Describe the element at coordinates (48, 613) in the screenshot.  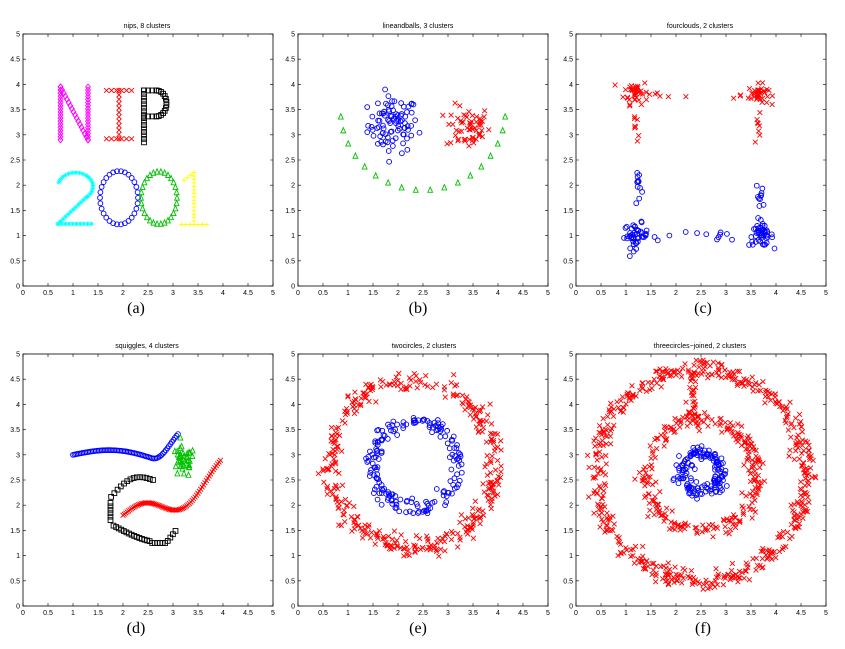
I see `panel-d-xtick-label: 0.5` at that location.